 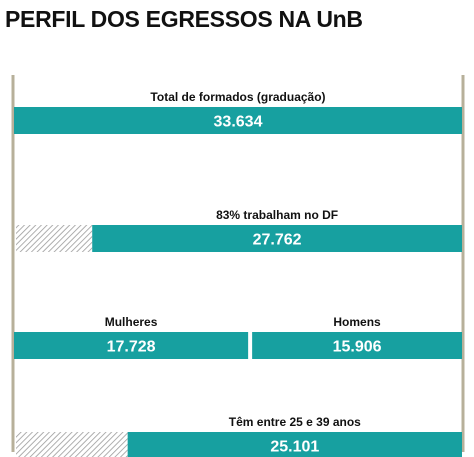 I want to click on bar-value-label: 33.634, so click(x=238, y=122).